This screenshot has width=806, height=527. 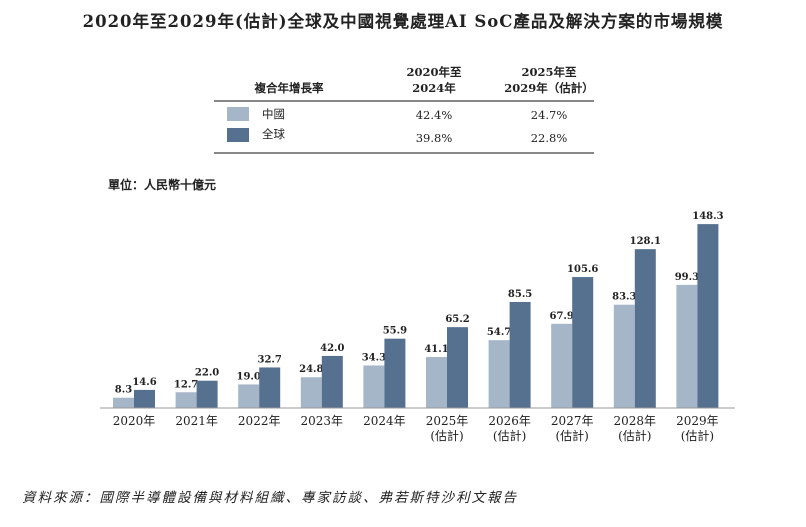 What do you see at coordinates (645, 241) in the screenshot?
I see `data-label: 128.1` at bounding box center [645, 241].